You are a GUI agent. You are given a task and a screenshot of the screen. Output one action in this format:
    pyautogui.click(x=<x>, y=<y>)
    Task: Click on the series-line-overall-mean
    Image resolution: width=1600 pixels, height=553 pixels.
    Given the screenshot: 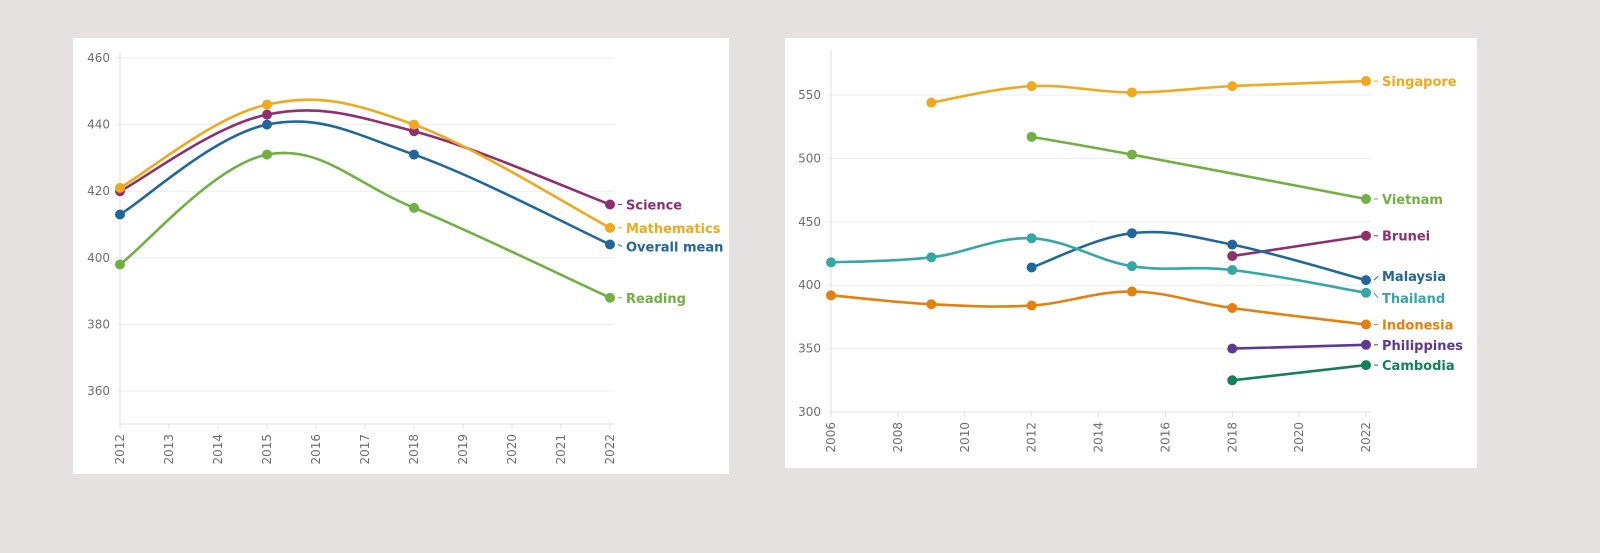 What is the action you would take?
    pyautogui.click(x=365, y=183)
    